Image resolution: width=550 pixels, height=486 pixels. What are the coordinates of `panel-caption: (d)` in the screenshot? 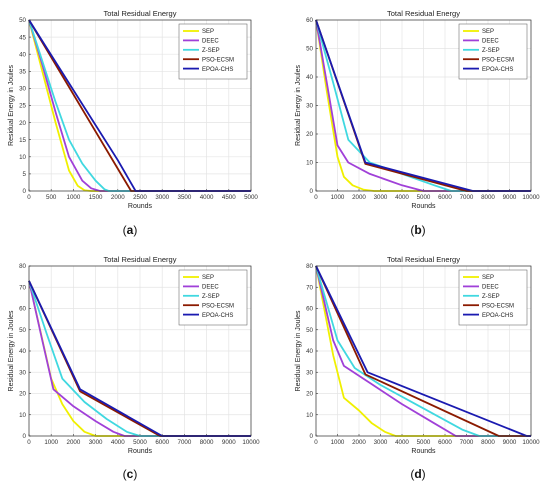 It's located at (417, 474).